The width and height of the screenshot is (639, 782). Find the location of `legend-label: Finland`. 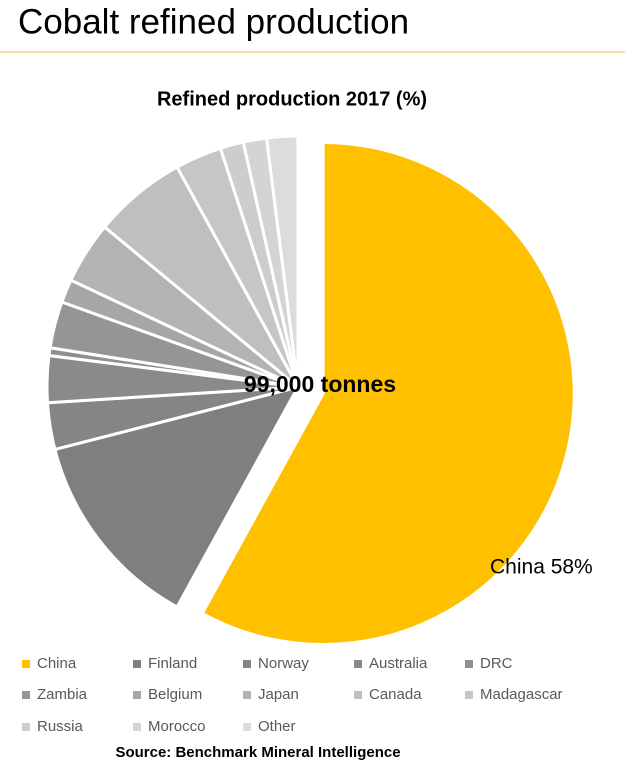

legend-label: Finland is located at coordinates (172, 663).